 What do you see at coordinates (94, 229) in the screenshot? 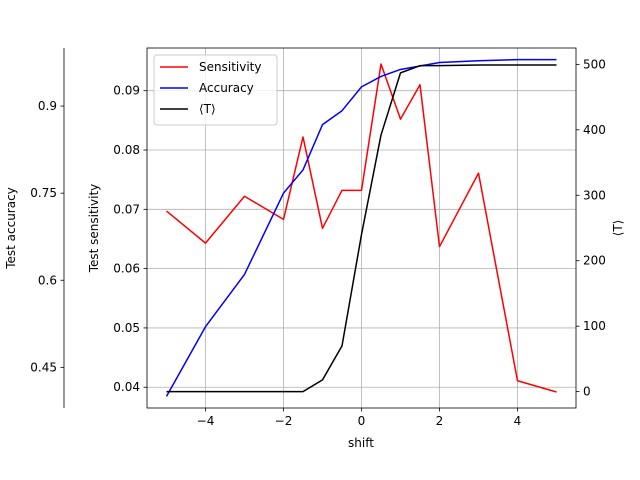
I see `test-sensitivity-axis-label: Test sensitivity` at bounding box center [94, 229].